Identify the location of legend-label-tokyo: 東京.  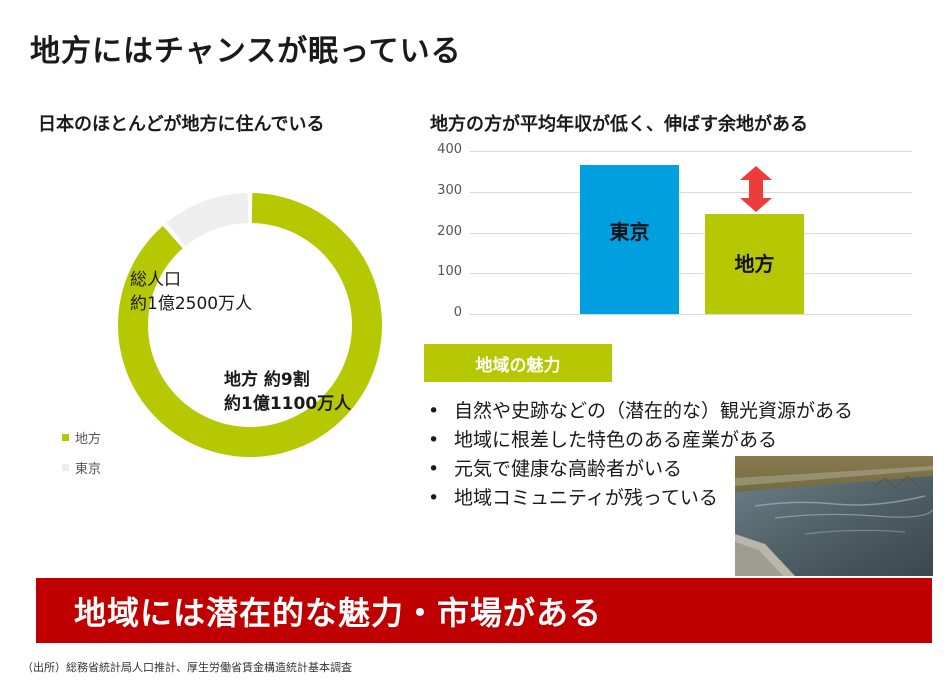
(88, 469).